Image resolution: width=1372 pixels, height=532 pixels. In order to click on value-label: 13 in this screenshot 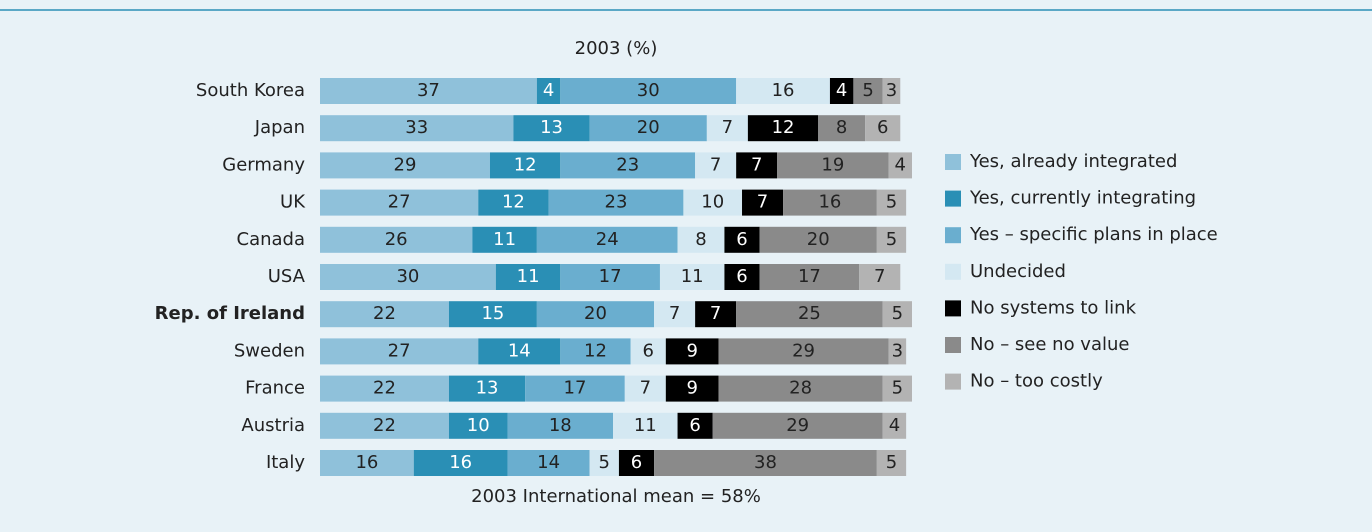, I will do `click(551, 127)`.